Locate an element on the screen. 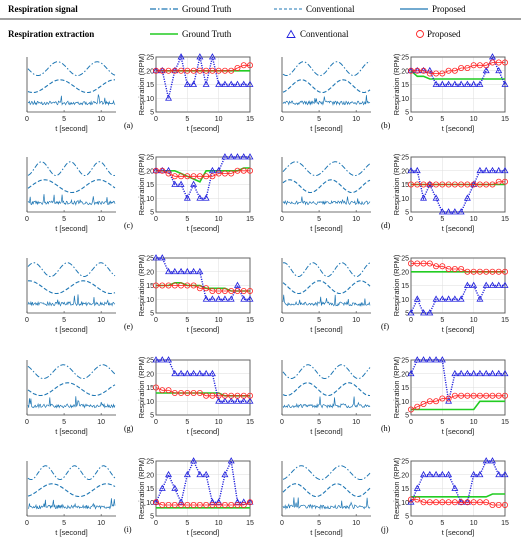 The height and width of the screenshot is (550, 521). x-tick-label: 0 is located at coordinates (156, 523).